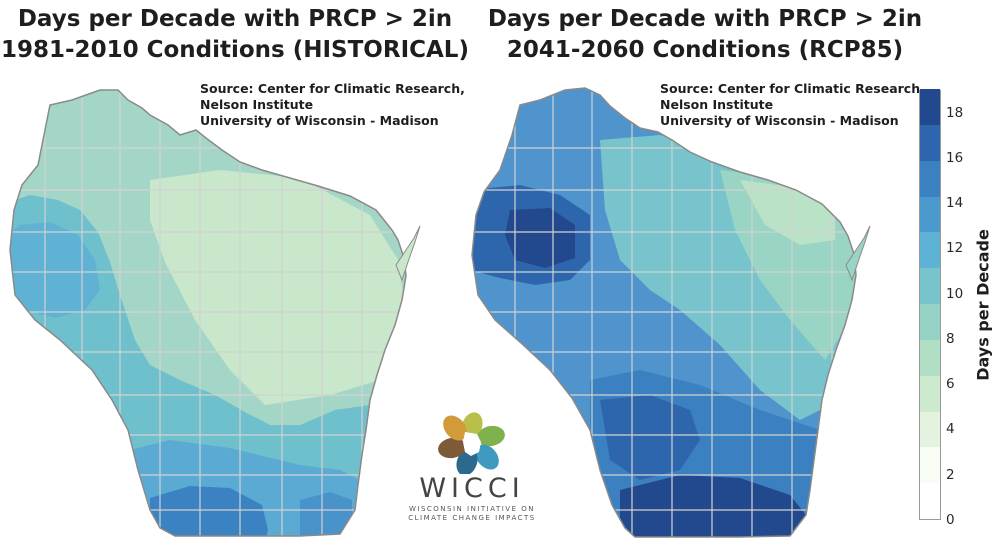  Describe the element at coordinates (715, 506) in the screenshot. I see `contour-zone-18-south` at that location.